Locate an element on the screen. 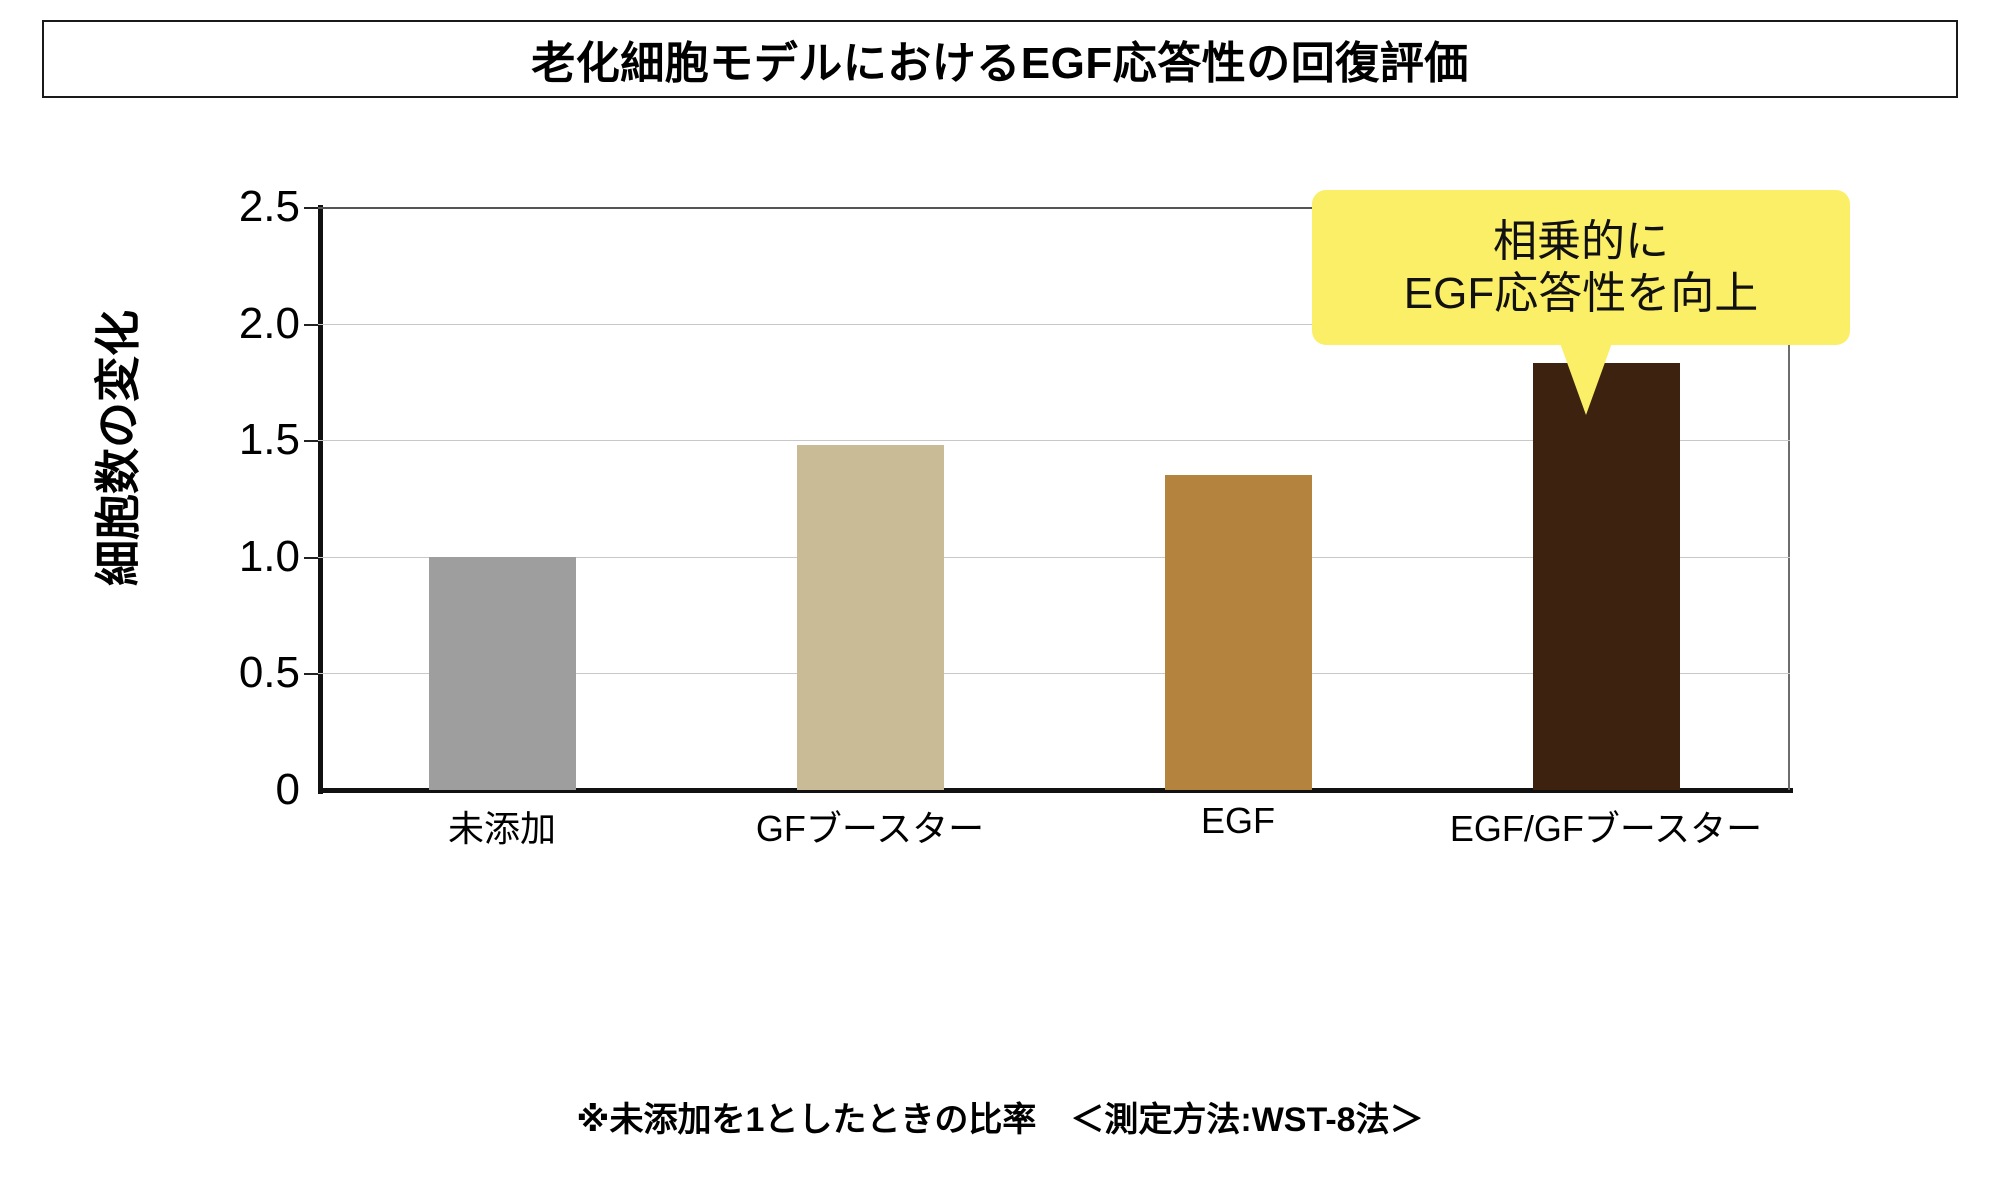 The width and height of the screenshot is (2000, 1200). x-axis-line is located at coordinates (1055, 790).